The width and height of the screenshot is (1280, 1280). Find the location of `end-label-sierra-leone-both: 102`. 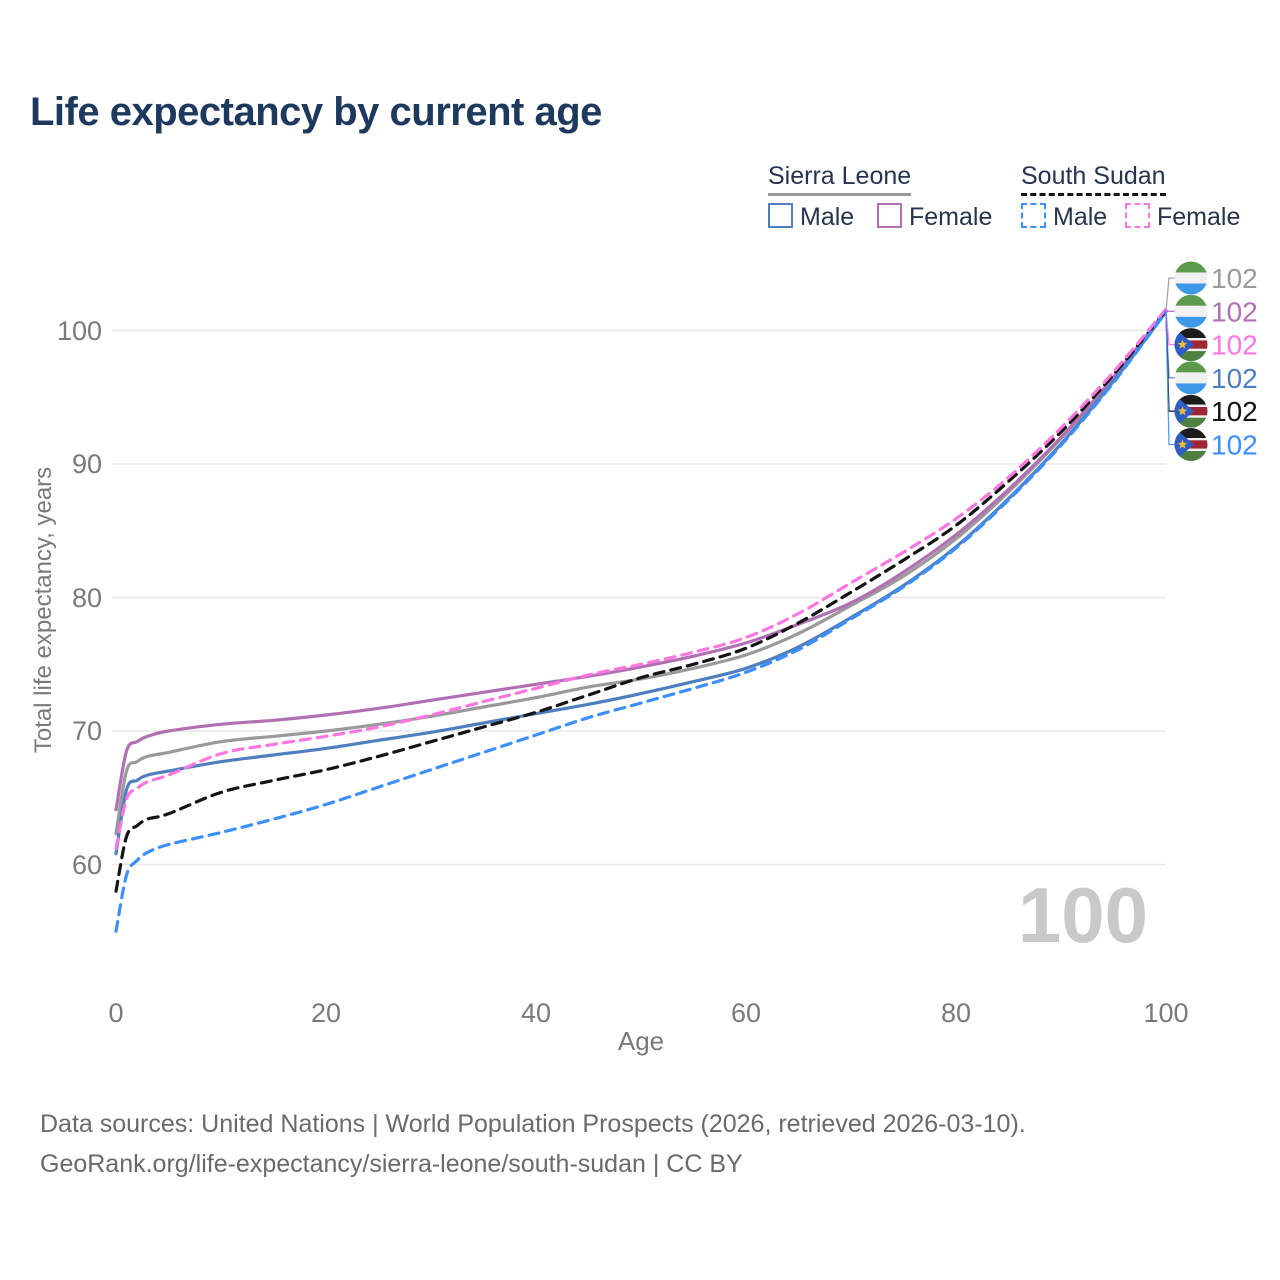

end-label-sierra-leone-both: 102 is located at coordinates (1234, 278).